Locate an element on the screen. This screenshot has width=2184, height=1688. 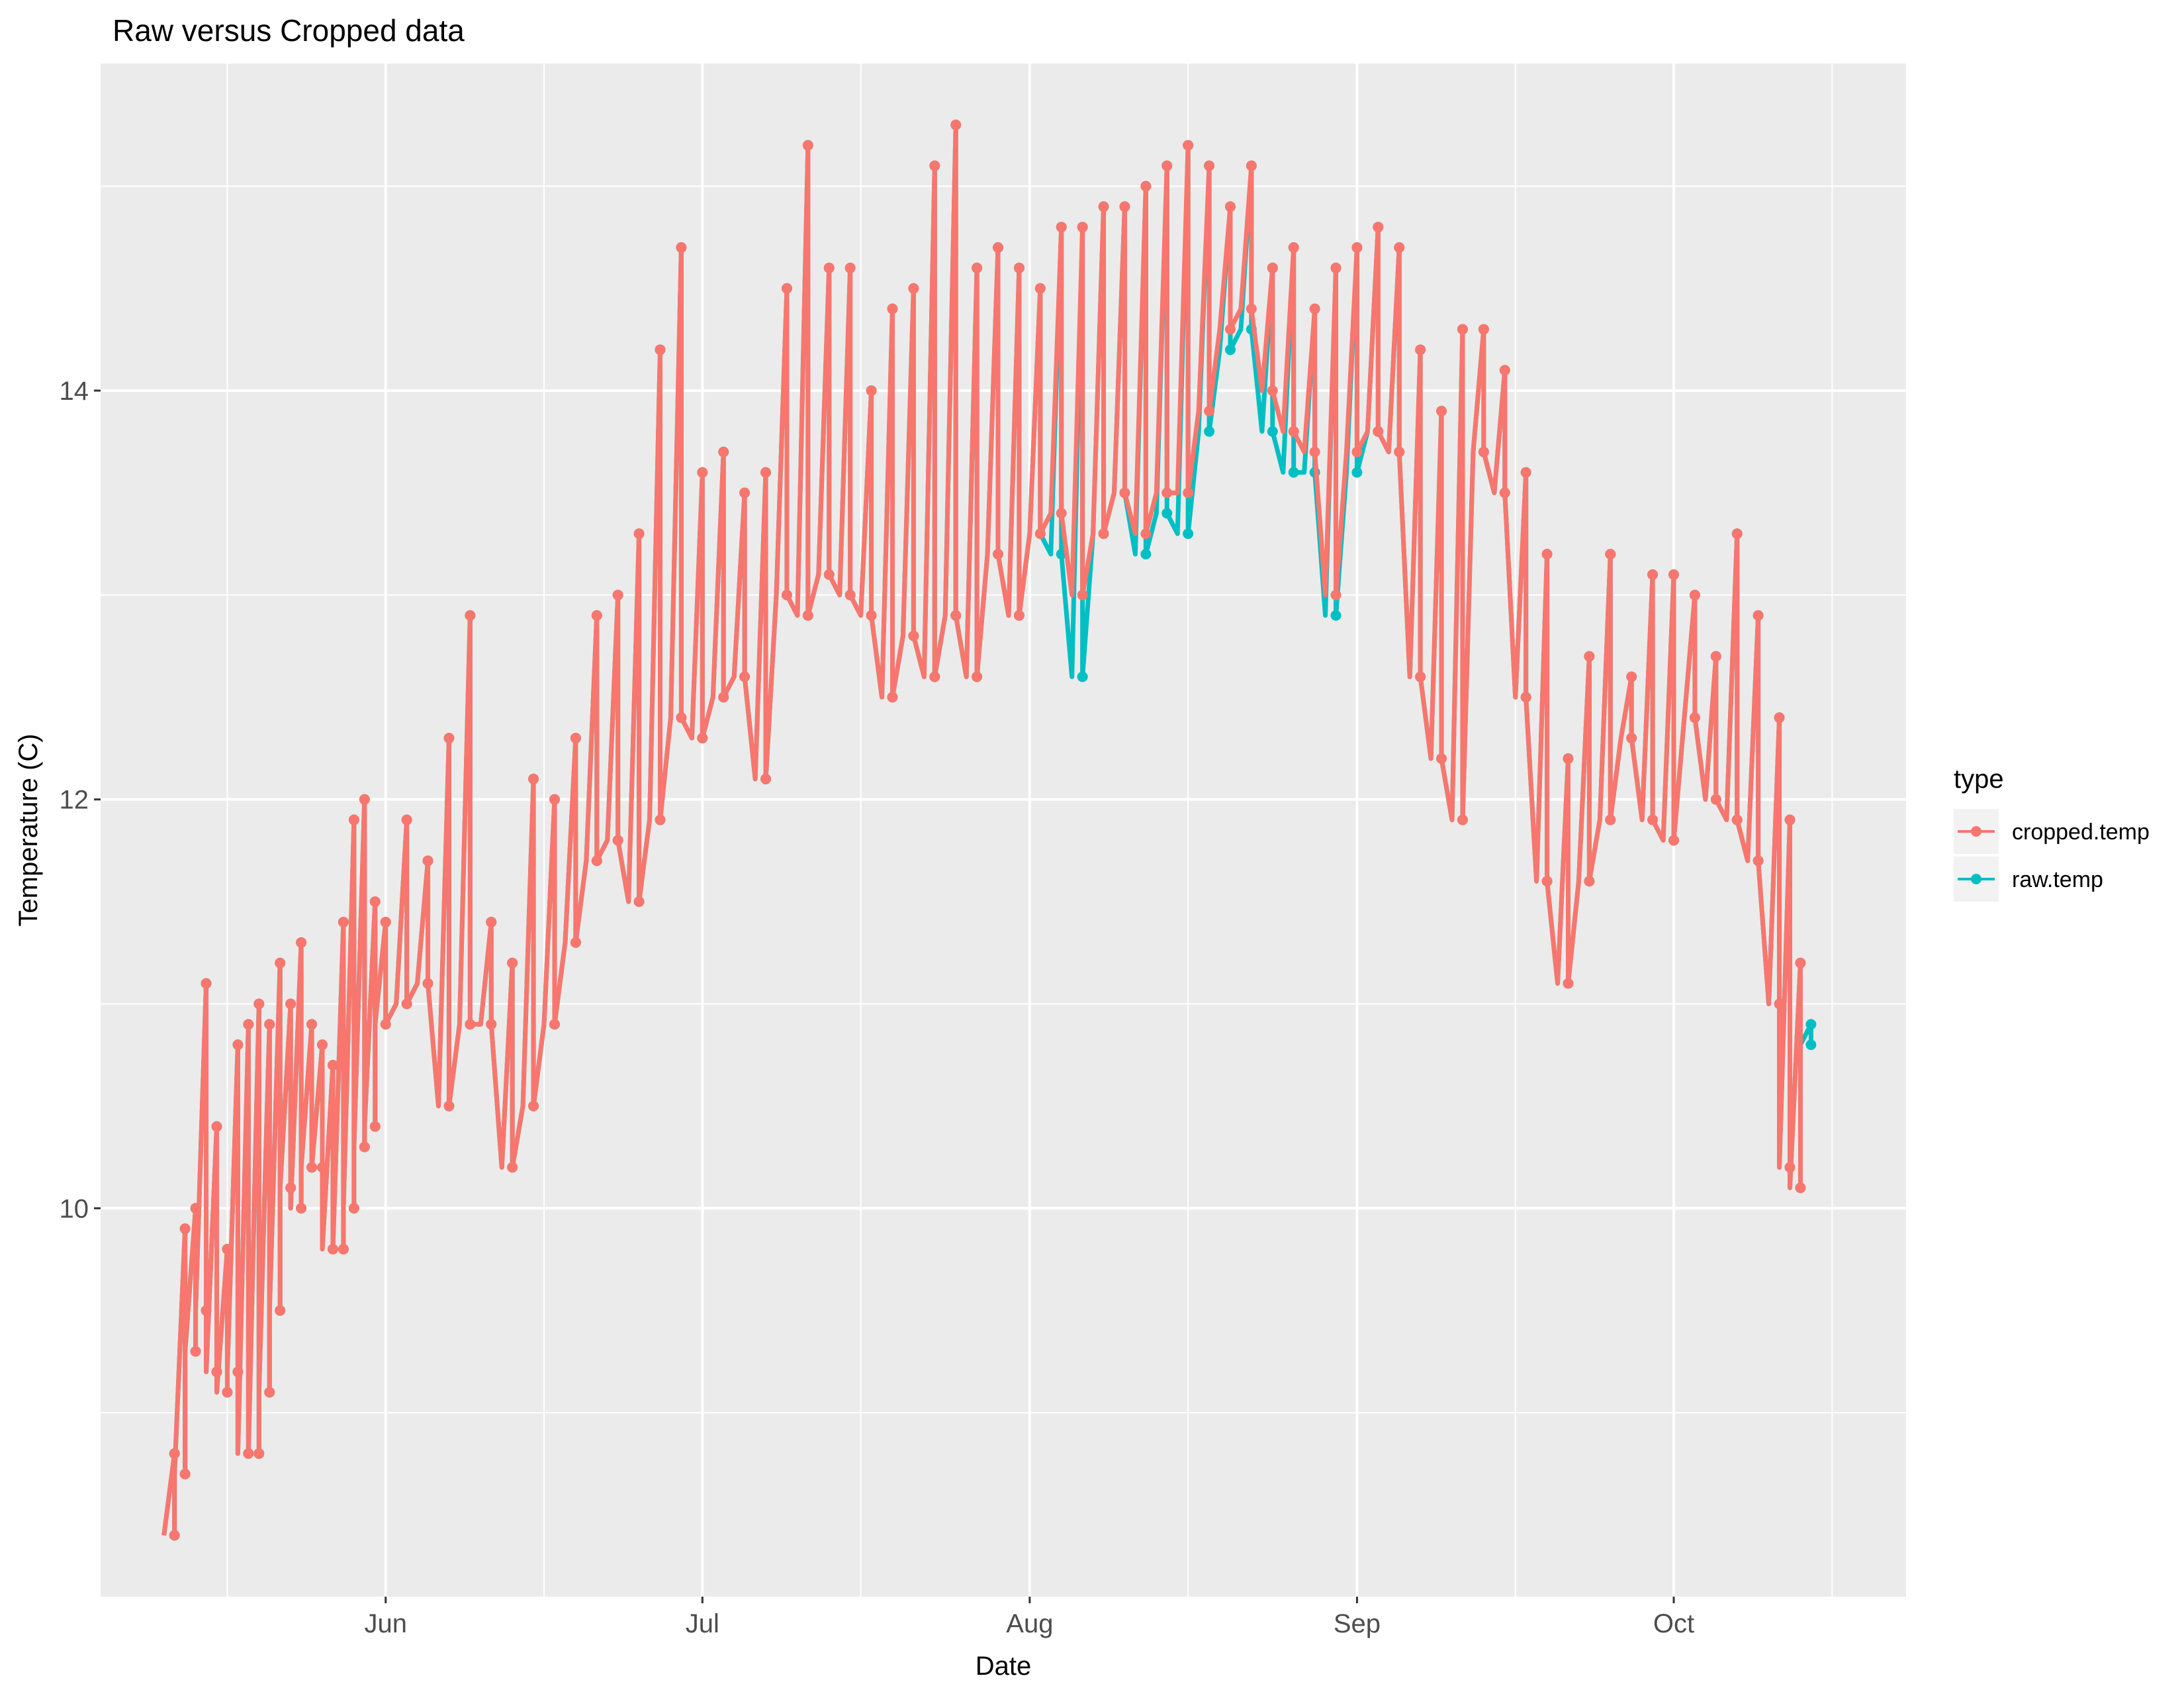
legend: type cropped.temp raw.temp is located at coordinates (2052, 833).